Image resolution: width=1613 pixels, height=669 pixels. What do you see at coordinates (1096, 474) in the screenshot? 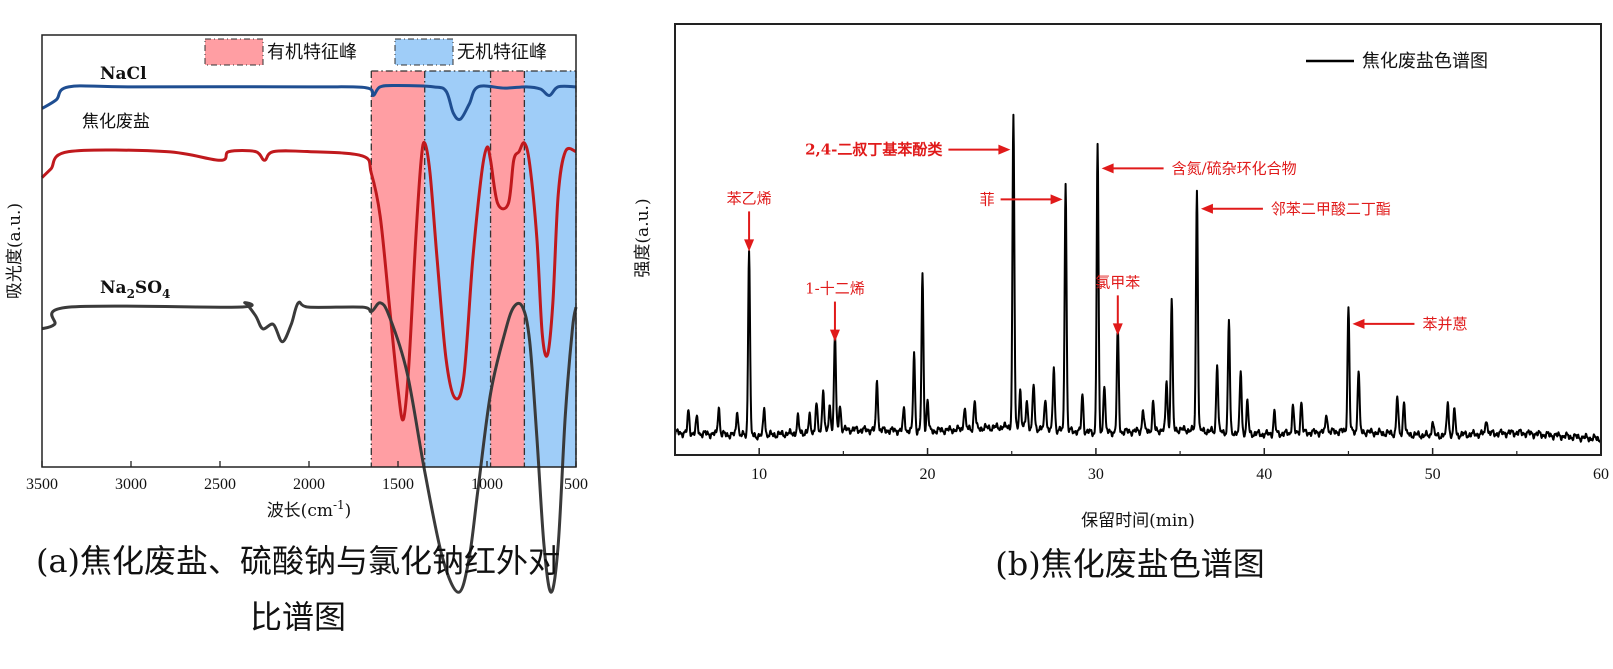
I see `gc-x-tick-label: 30` at bounding box center [1096, 474].